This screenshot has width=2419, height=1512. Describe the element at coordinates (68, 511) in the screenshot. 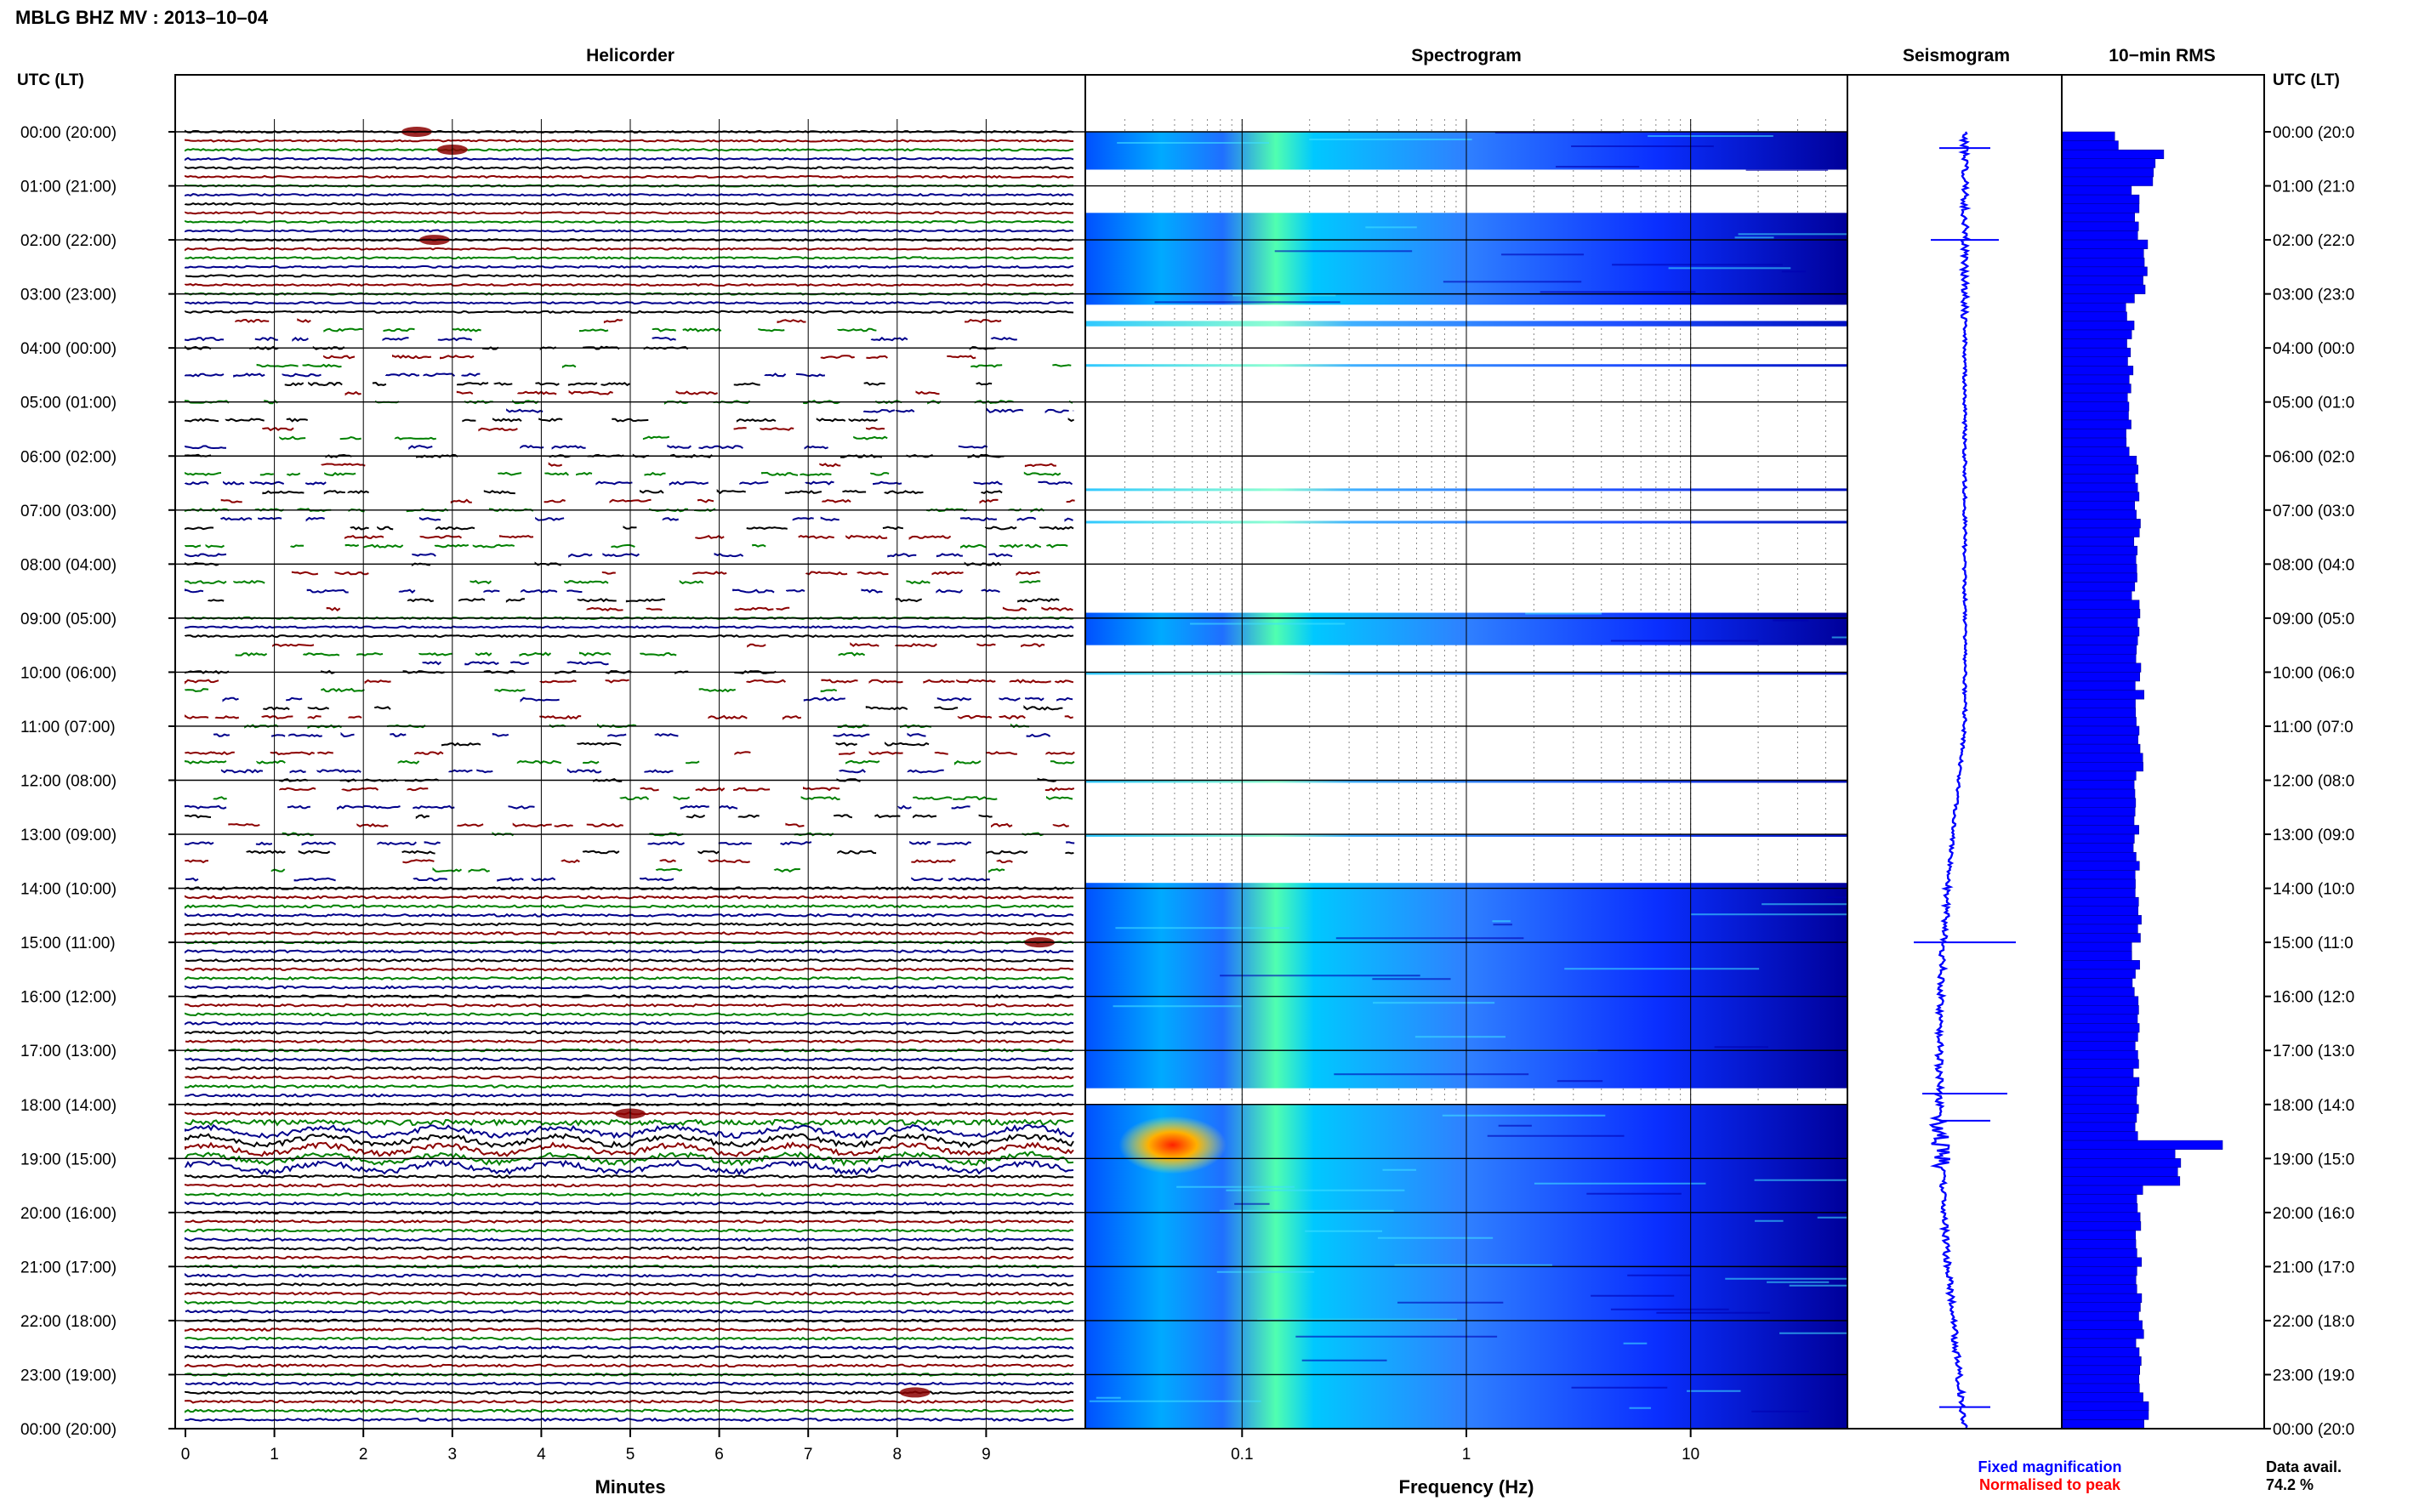

I see `time-label-left: 07:00 (03:00)` at that location.